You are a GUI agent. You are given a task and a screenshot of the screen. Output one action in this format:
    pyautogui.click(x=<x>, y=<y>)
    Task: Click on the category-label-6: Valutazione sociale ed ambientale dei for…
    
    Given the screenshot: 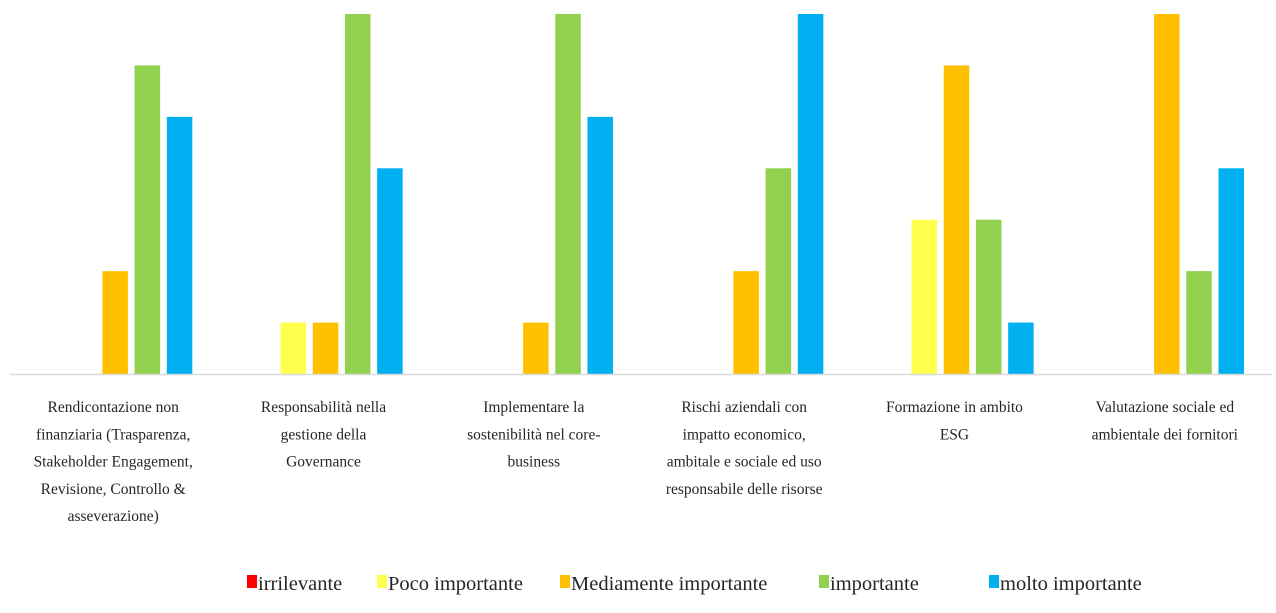 What is the action you would take?
    pyautogui.click(x=1165, y=421)
    